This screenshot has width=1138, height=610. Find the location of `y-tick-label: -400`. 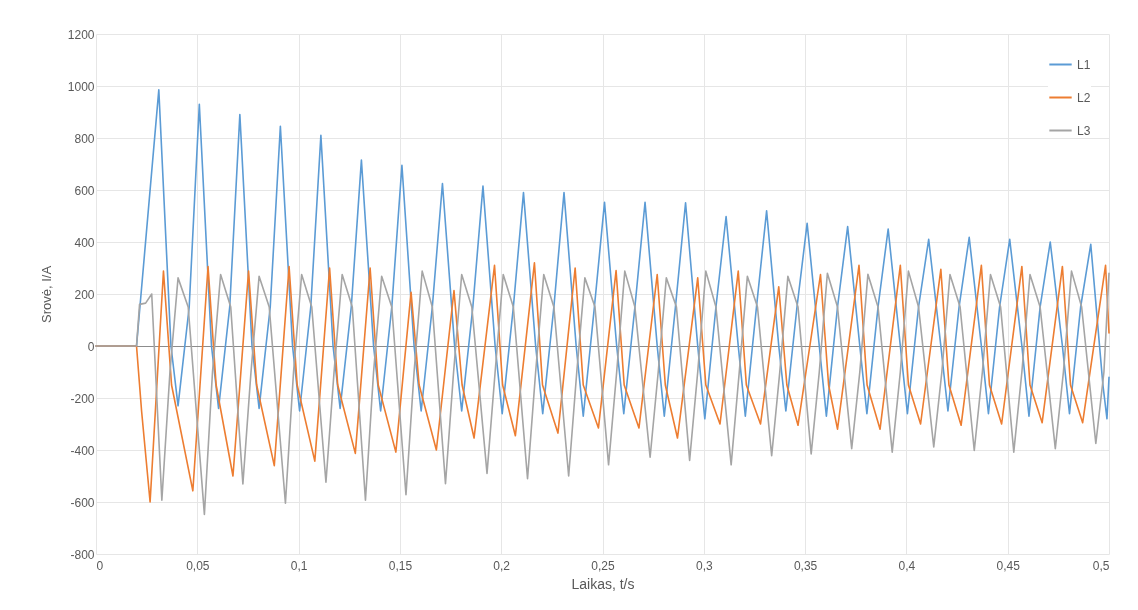

y-tick-label: -400 is located at coordinates (82, 450).